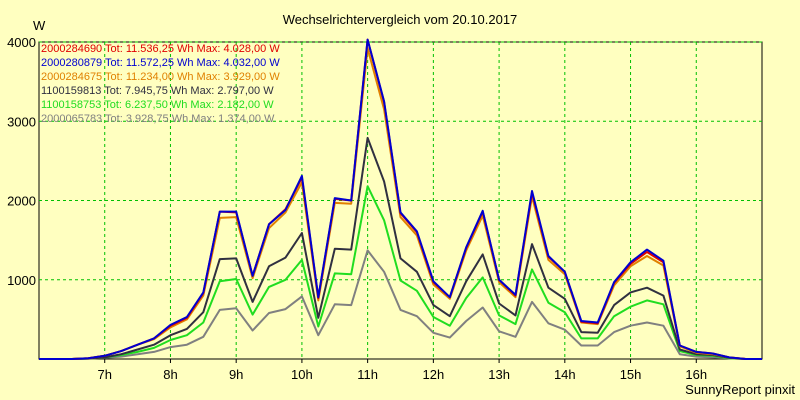 This screenshot has height=400, width=800. I want to click on y-tick-label: 4000, so click(21, 42).